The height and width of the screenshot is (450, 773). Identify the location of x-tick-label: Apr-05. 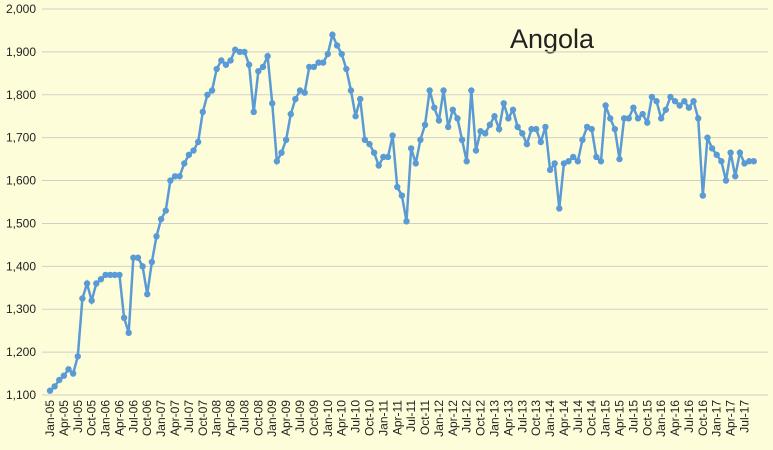
(64, 418).